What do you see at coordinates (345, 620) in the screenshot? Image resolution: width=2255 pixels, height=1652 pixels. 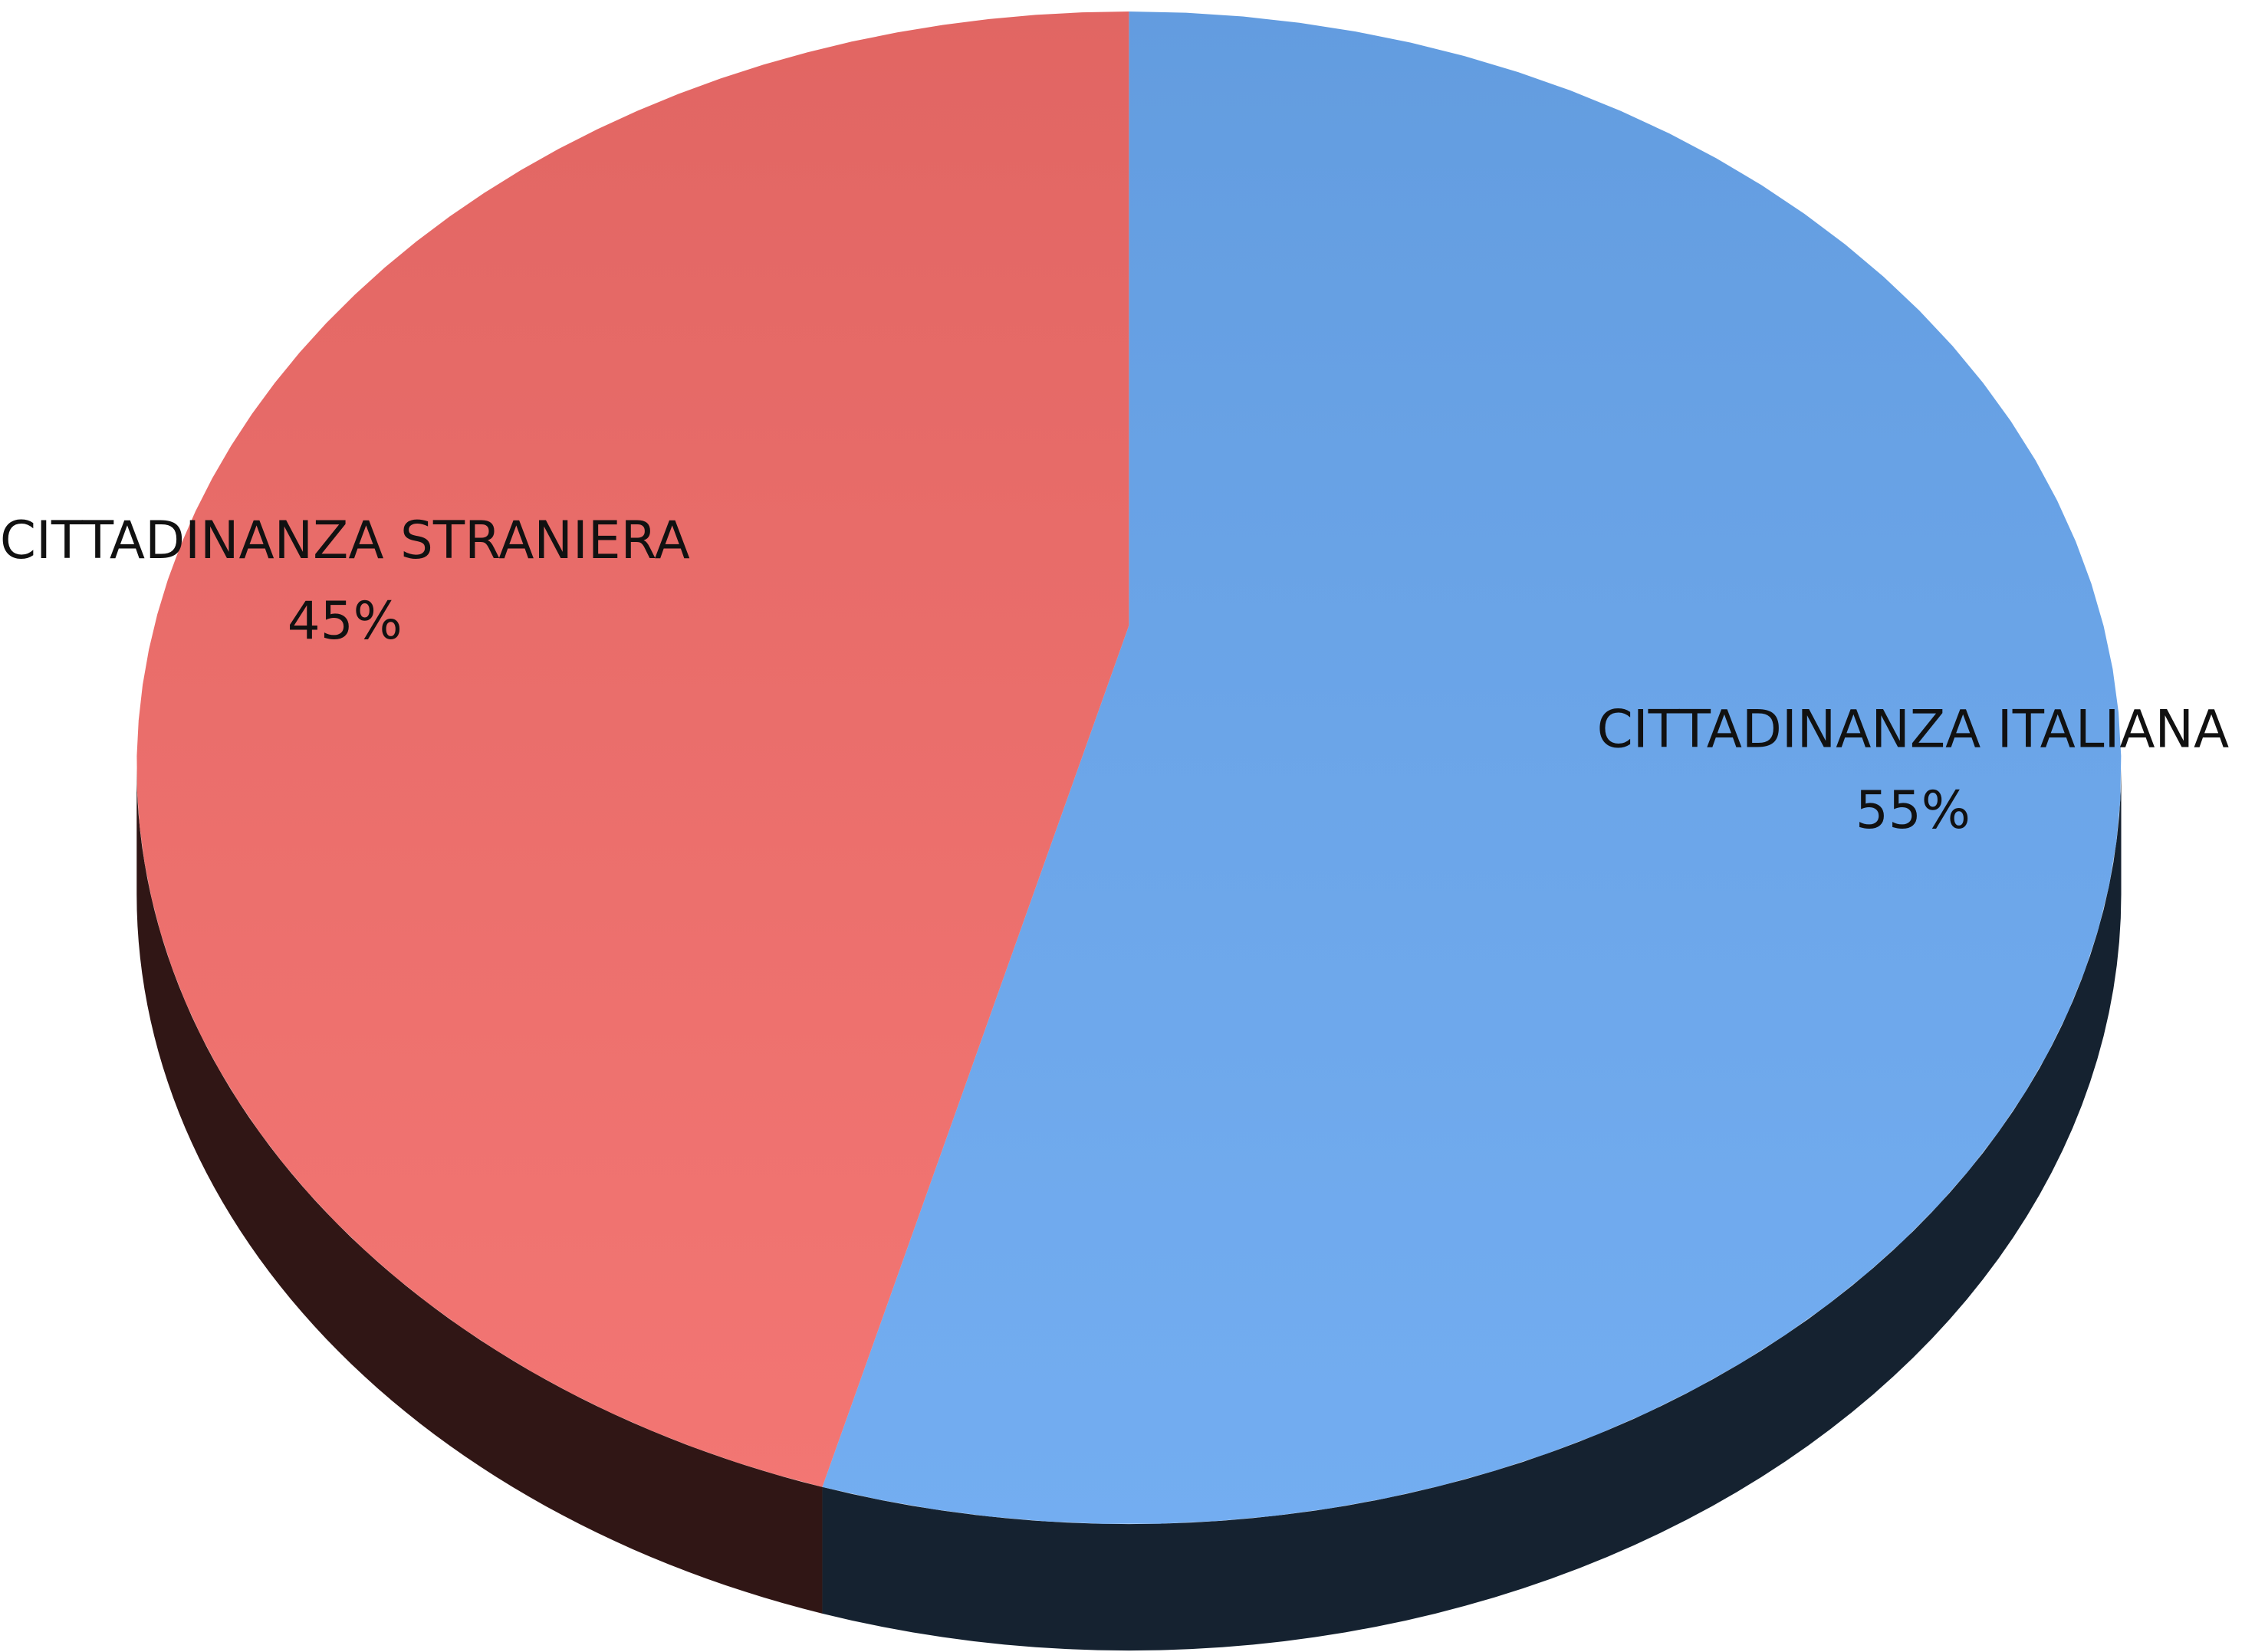 I see `slice-value-label: 45%` at bounding box center [345, 620].